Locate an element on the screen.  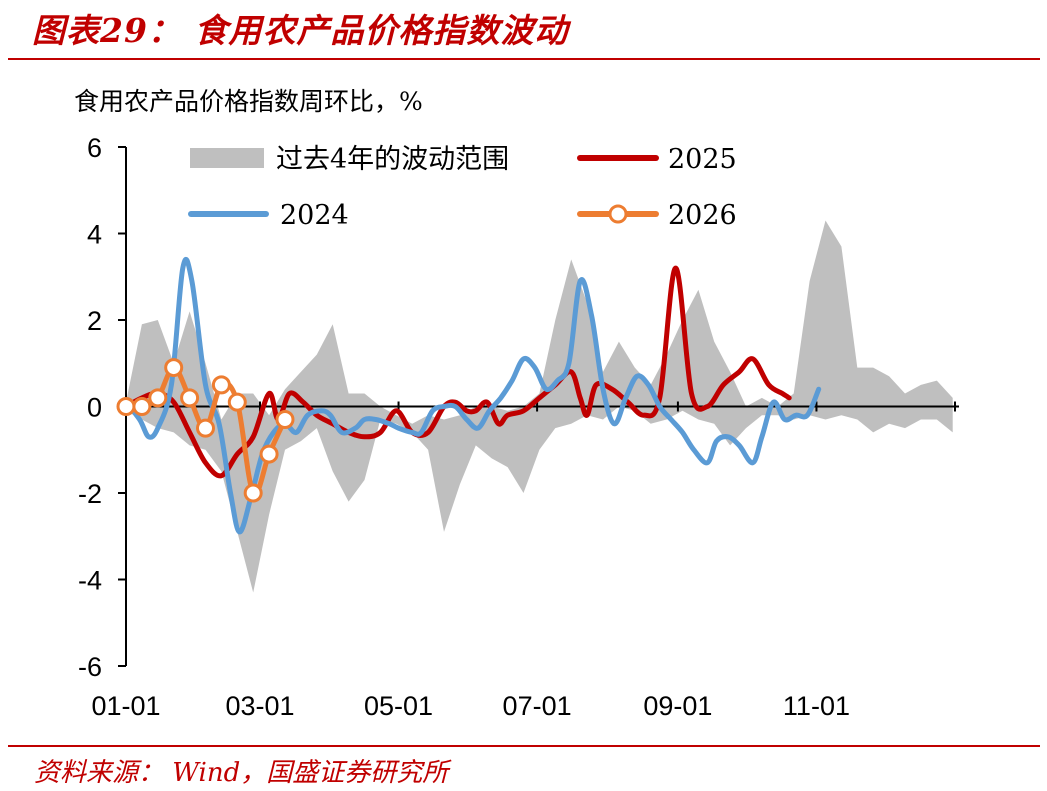
y-tick-label: -6 is located at coordinates (90, 667).